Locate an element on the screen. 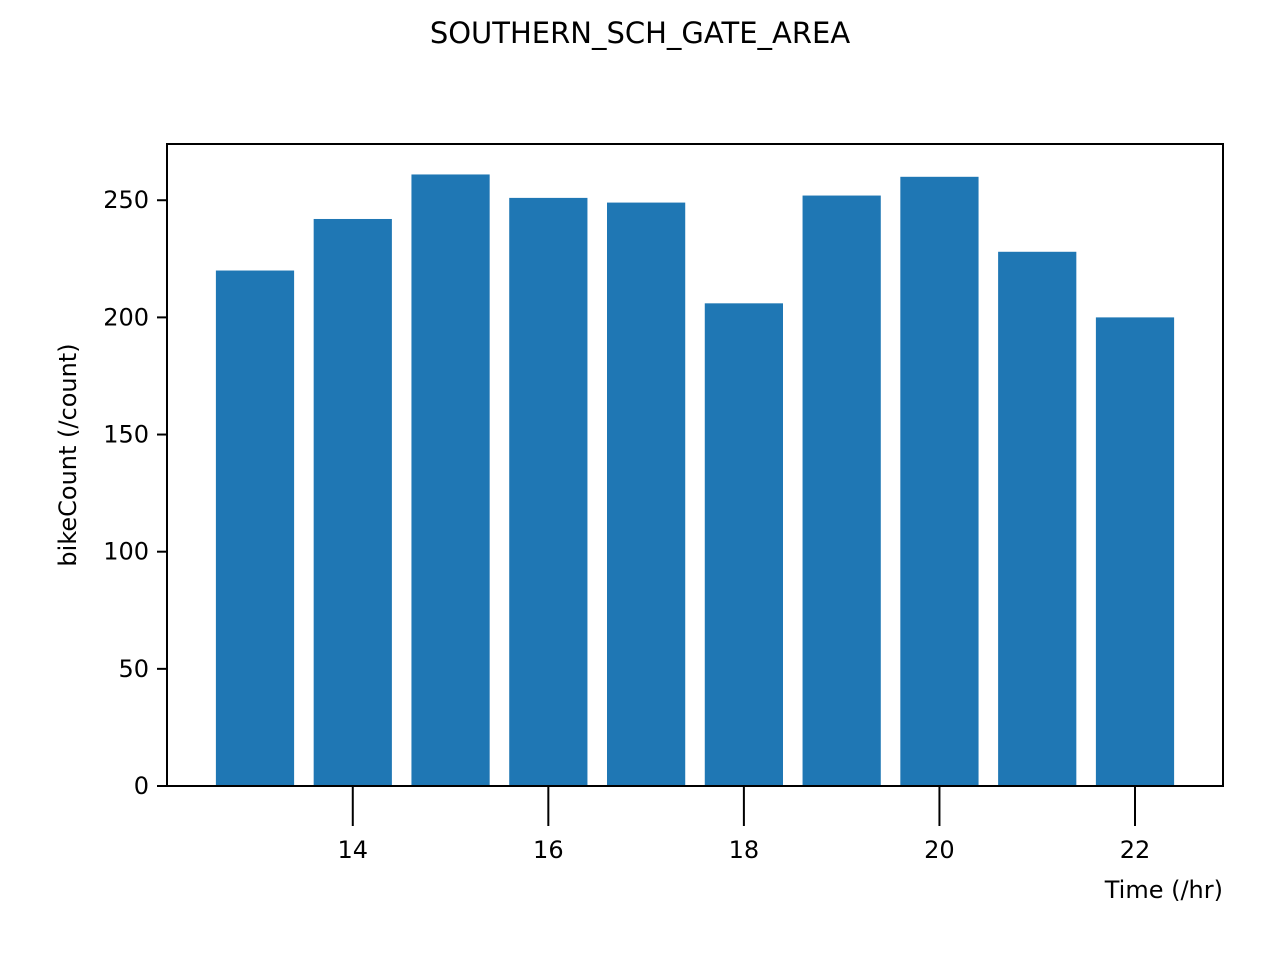 This screenshot has width=1280, height=960. x-axis-label: Time (/hr) is located at coordinates (1163, 890).